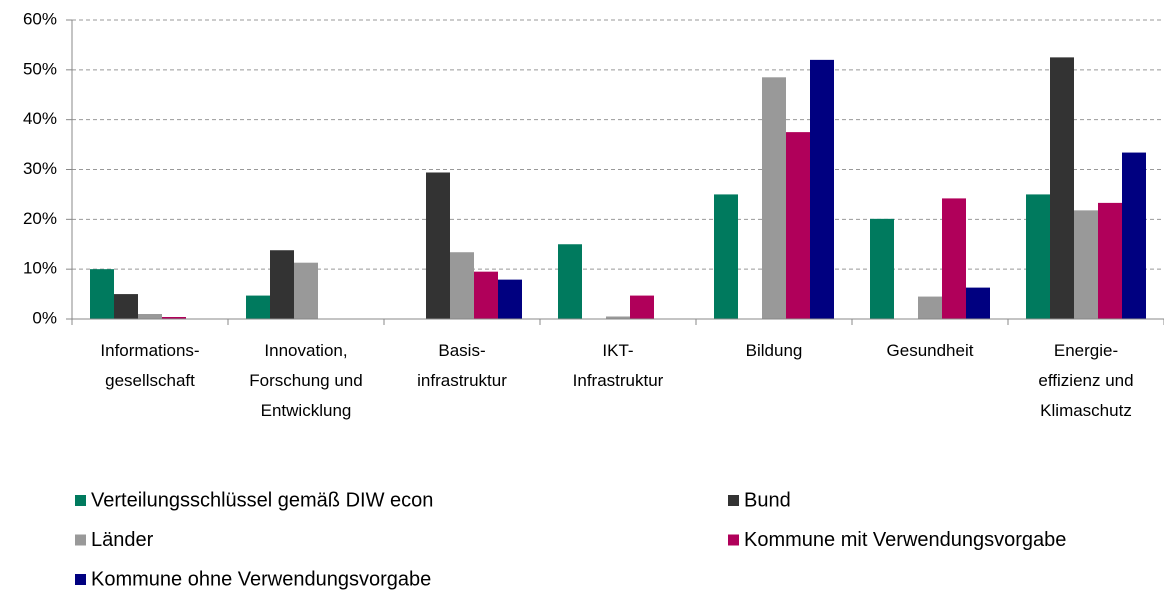 This screenshot has height=594, width=1164. Describe the element at coordinates (905, 540) in the screenshot. I see `legend-label: Kommune mit Verwendungsvorgabe` at that location.